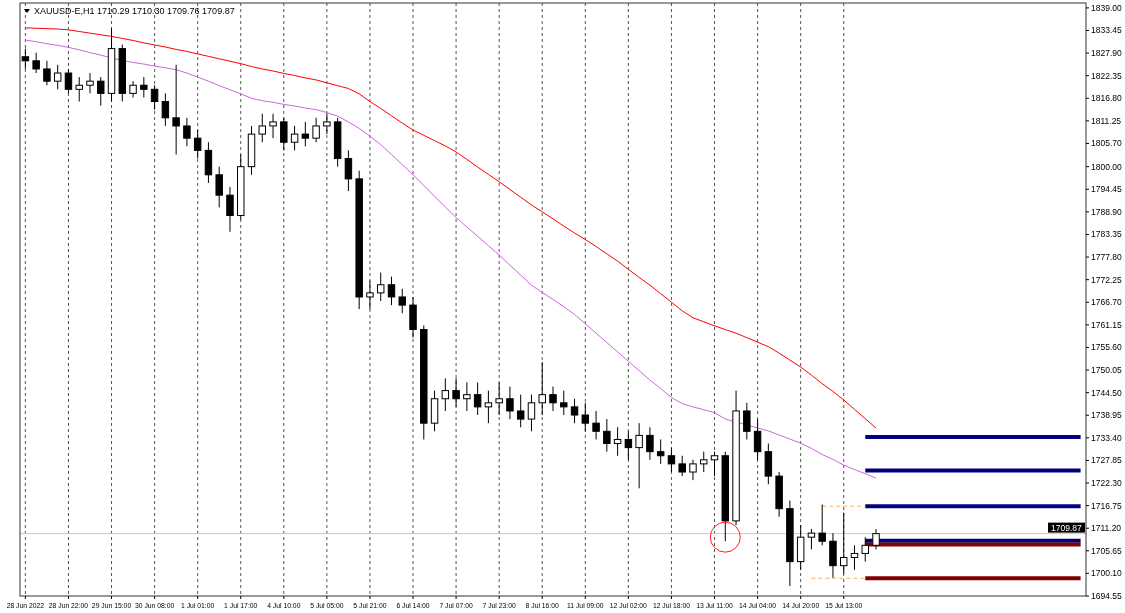  Describe the element at coordinates (134, 11) in the screenshot. I see `chart-title: XAUUSD-E,H1 1710.29 1710.30 1709.76 1709.87` at that location.